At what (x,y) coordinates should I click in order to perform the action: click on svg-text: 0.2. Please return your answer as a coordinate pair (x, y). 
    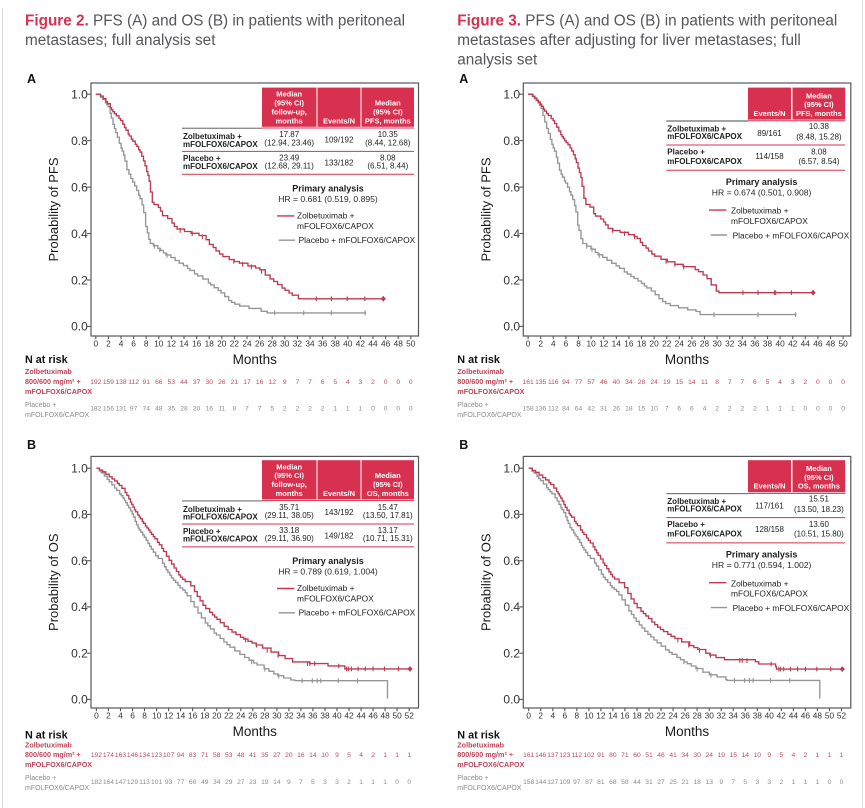
    Looking at the image, I should click on (511, 654).